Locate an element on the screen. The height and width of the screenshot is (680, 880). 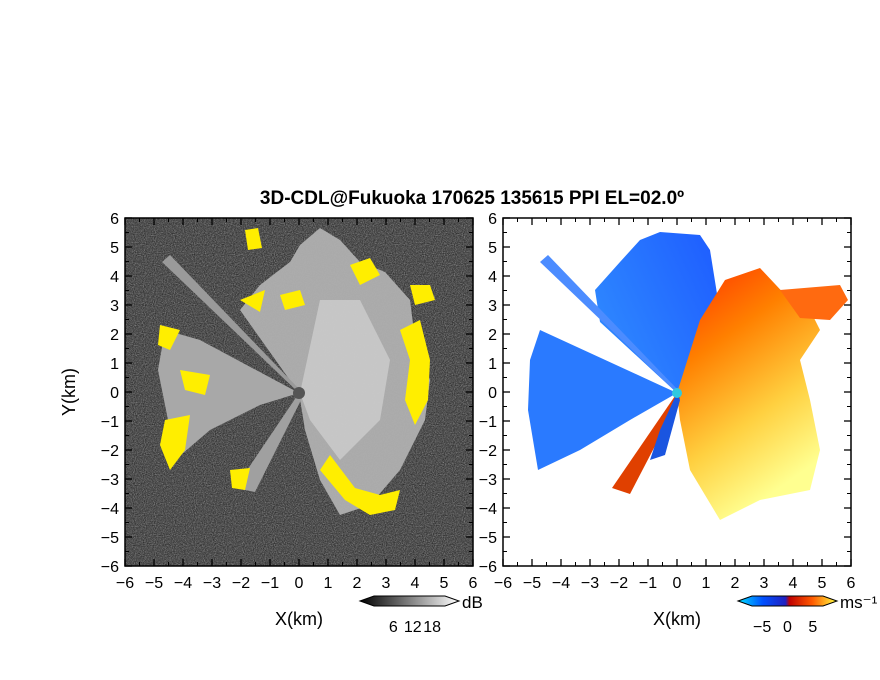
colorbar-tick-label: 12 is located at coordinates (413, 627).